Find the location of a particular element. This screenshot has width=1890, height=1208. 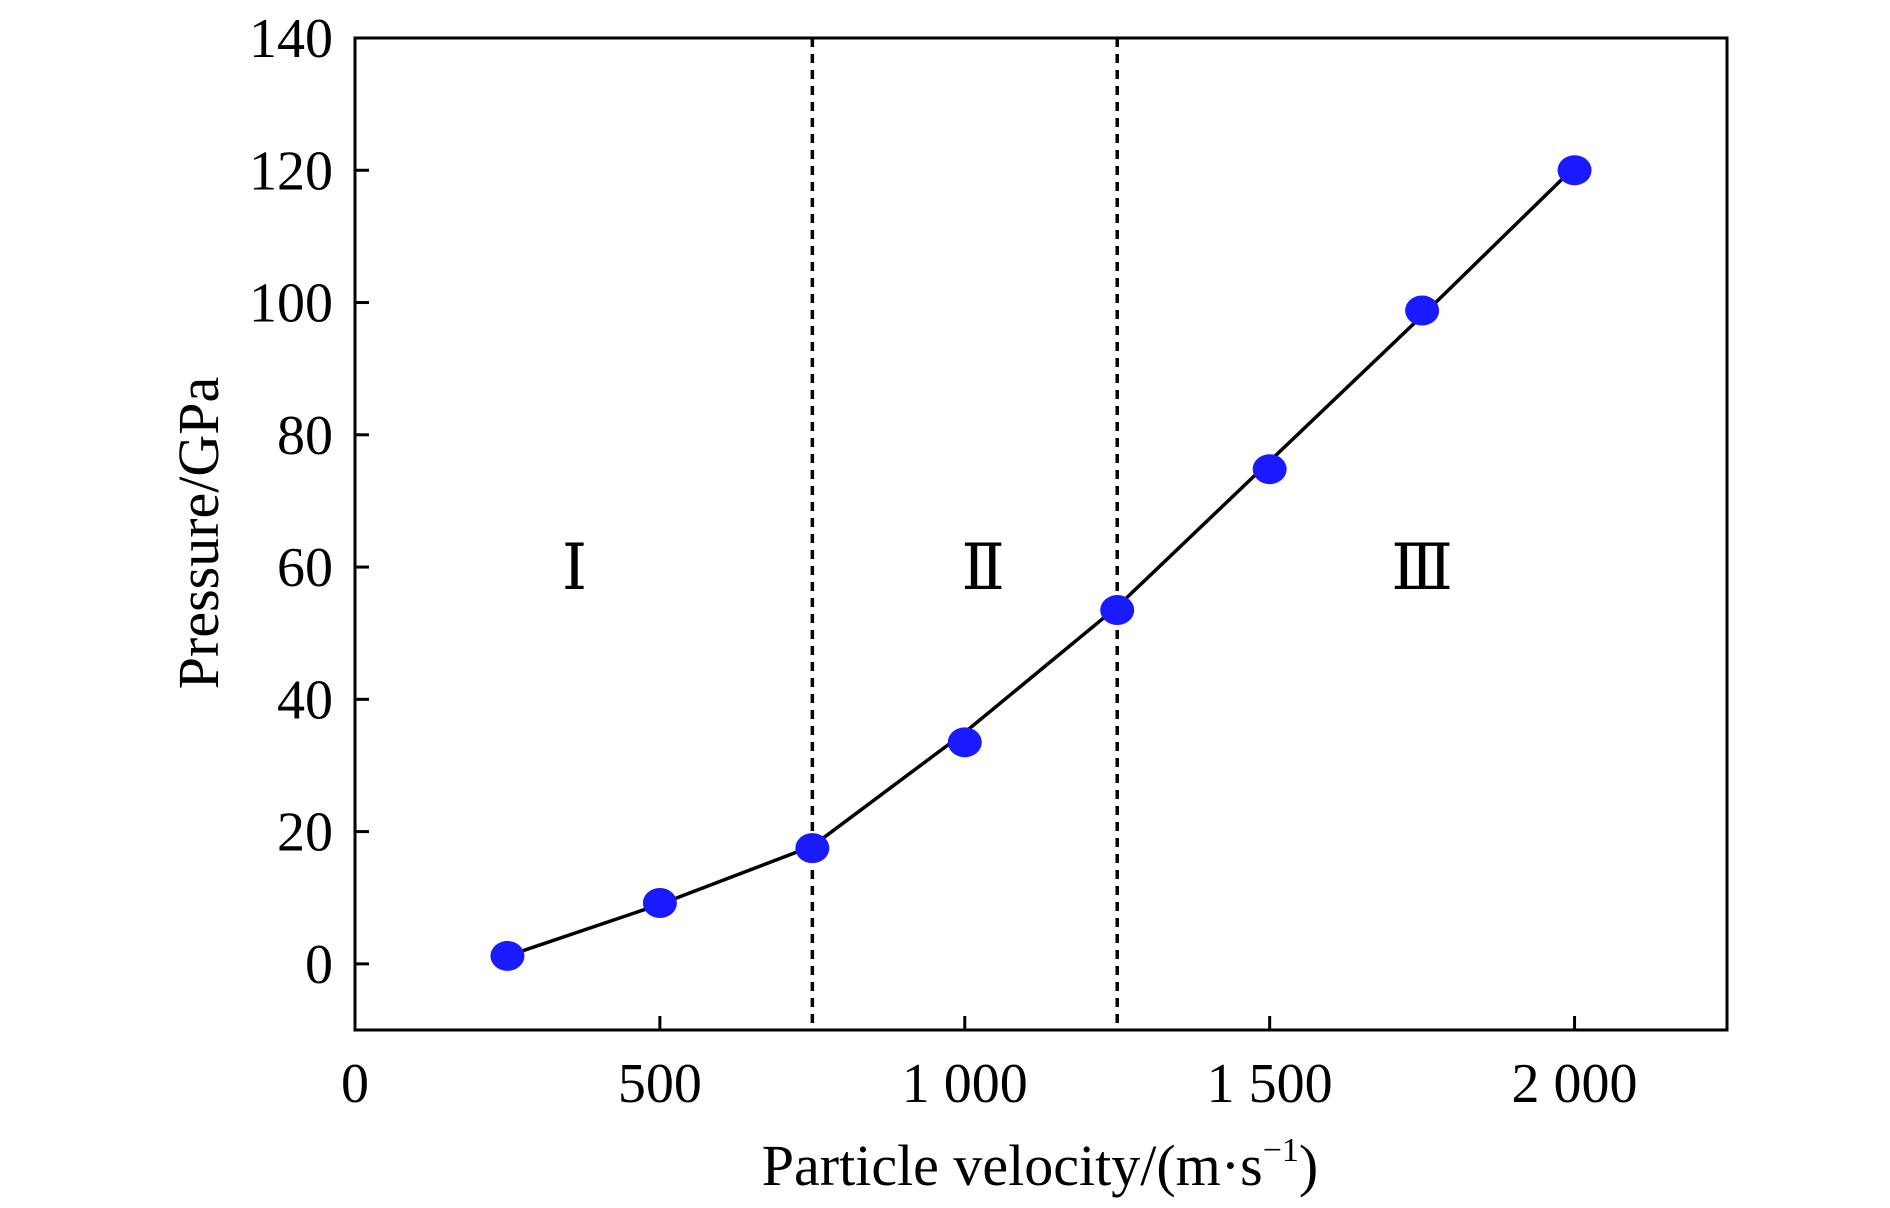

y-tick-label: 140 is located at coordinates (291, 39).